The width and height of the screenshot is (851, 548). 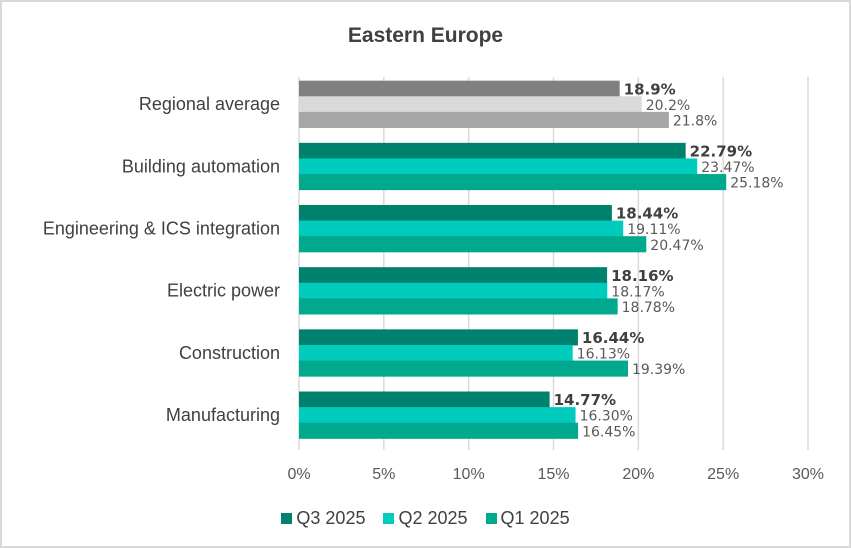 I want to click on category-label: Construction, so click(x=229, y=353).